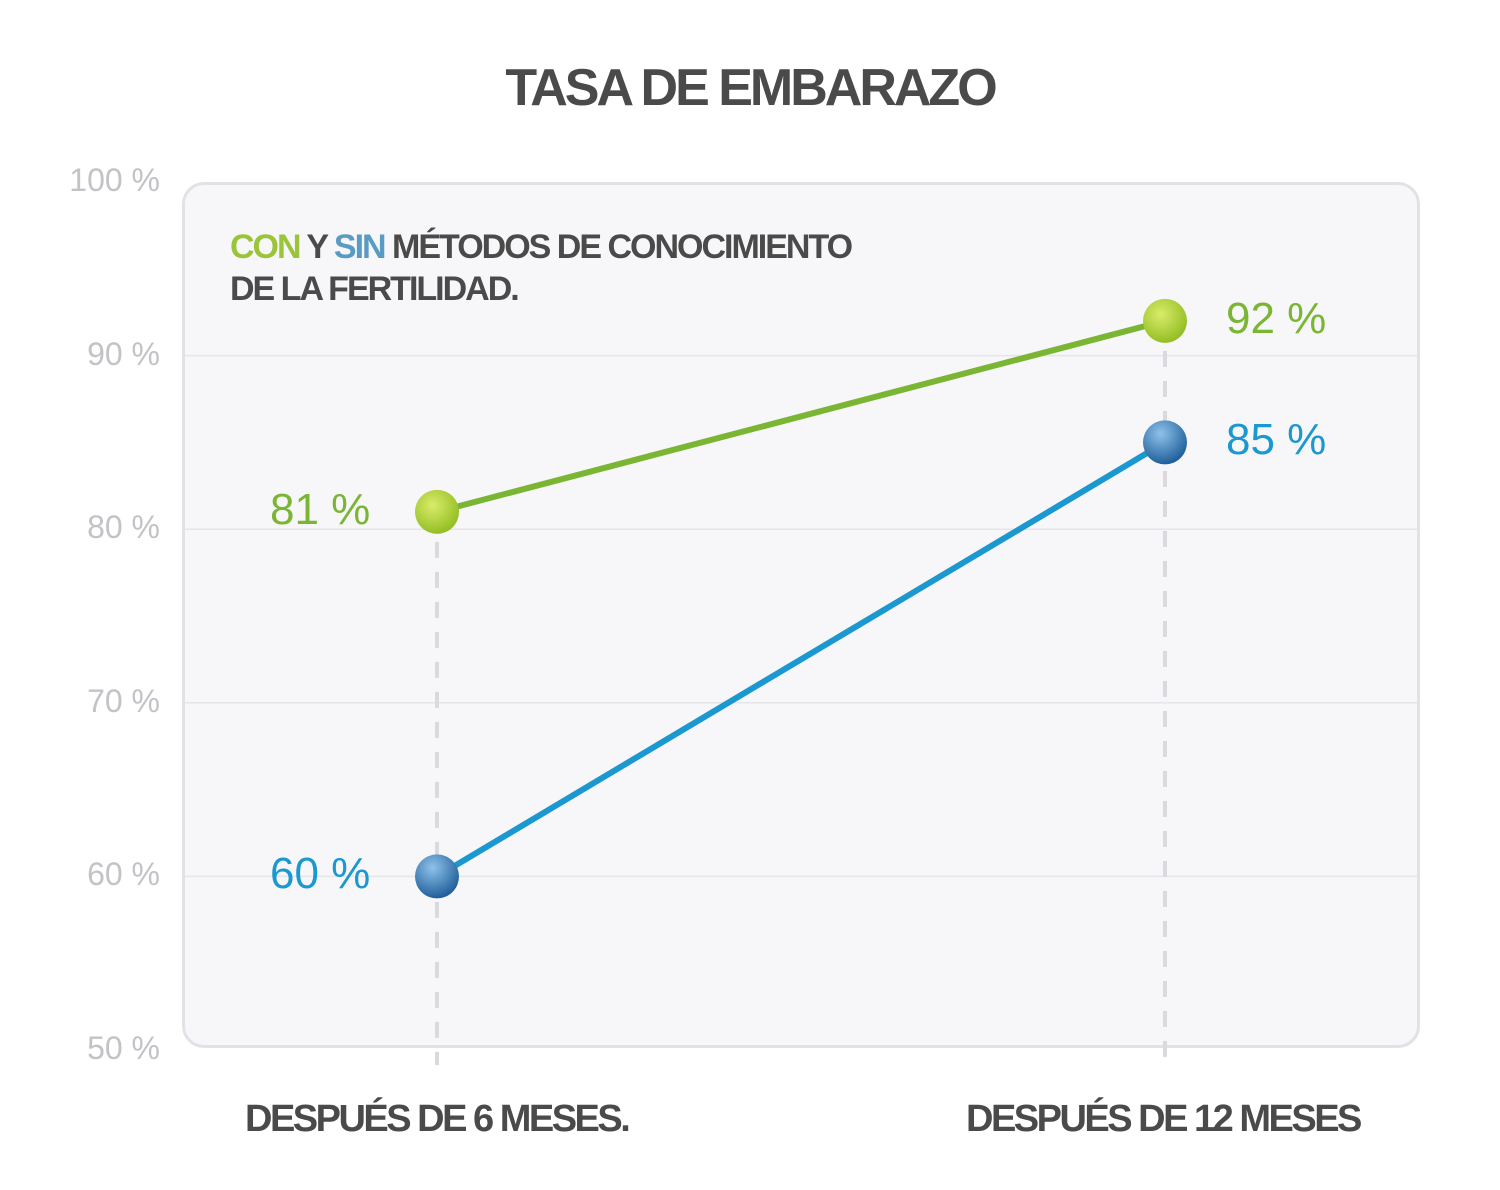 The image size is (1500, 1190). Describe the element at coordinates (123, 874) in the screenshot. I see `y-tick-label: 60 %` at that location.